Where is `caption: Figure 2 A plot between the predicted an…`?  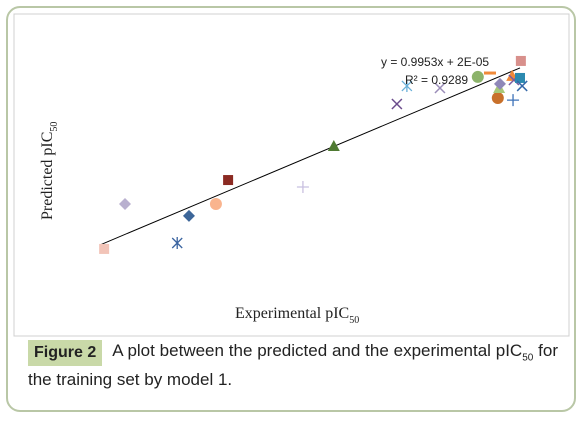 caption: Figure 2 A plot between the predicted an… is located at coordinates (293, 365).